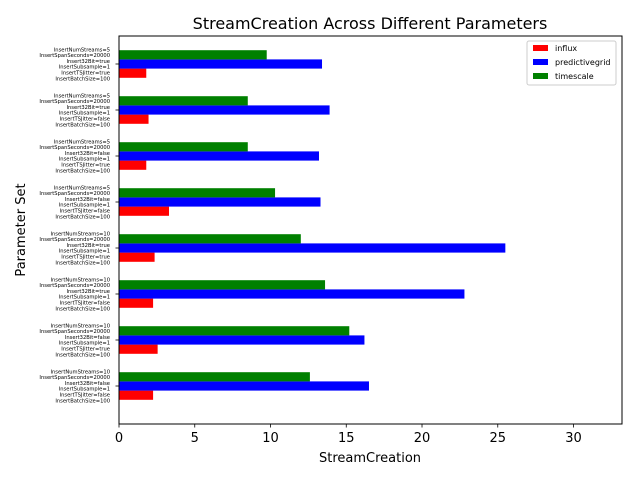 This screenshot has width=640, height=480. What do you see at coordinates (574, 76) in the screenshot?
I see `legend-label-timescale: timescale` at bounding box center [574, 76].